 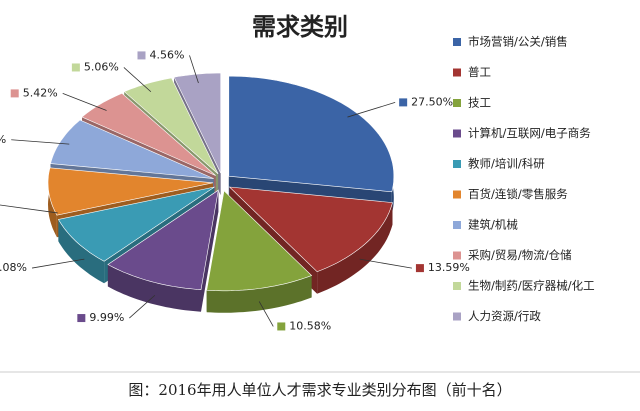 I want to click on chart-title: 需求类别, so click(x=300, y=27).